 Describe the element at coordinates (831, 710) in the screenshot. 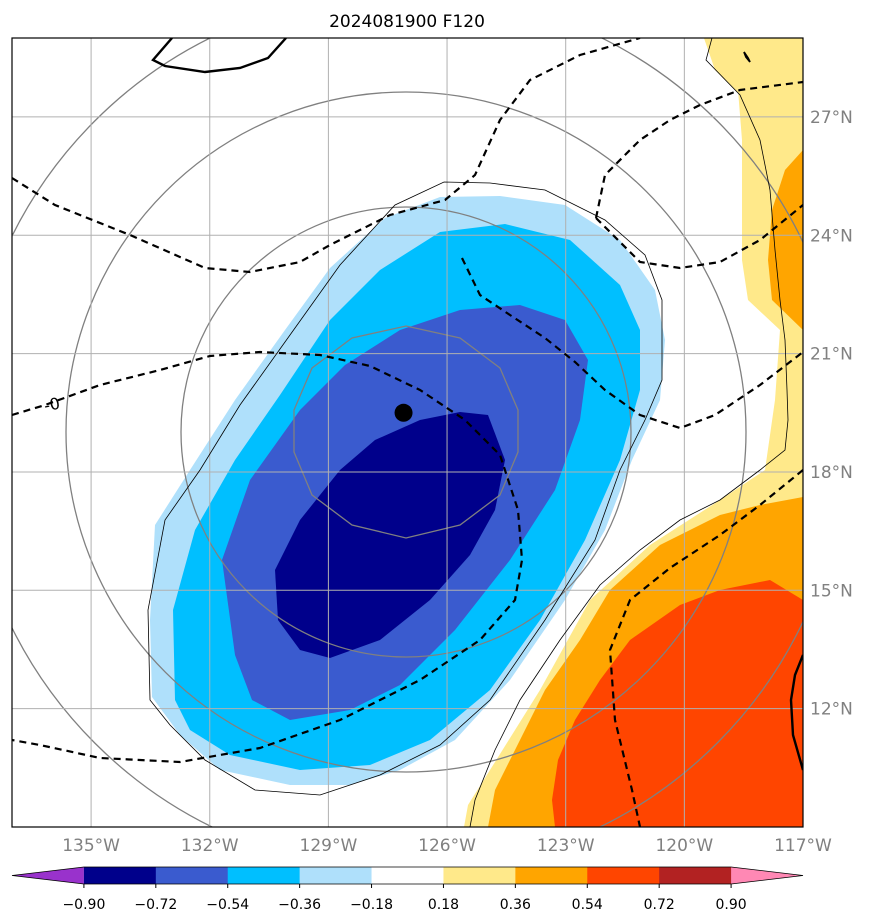

I see `y-tick-label: 12°N` at that location.